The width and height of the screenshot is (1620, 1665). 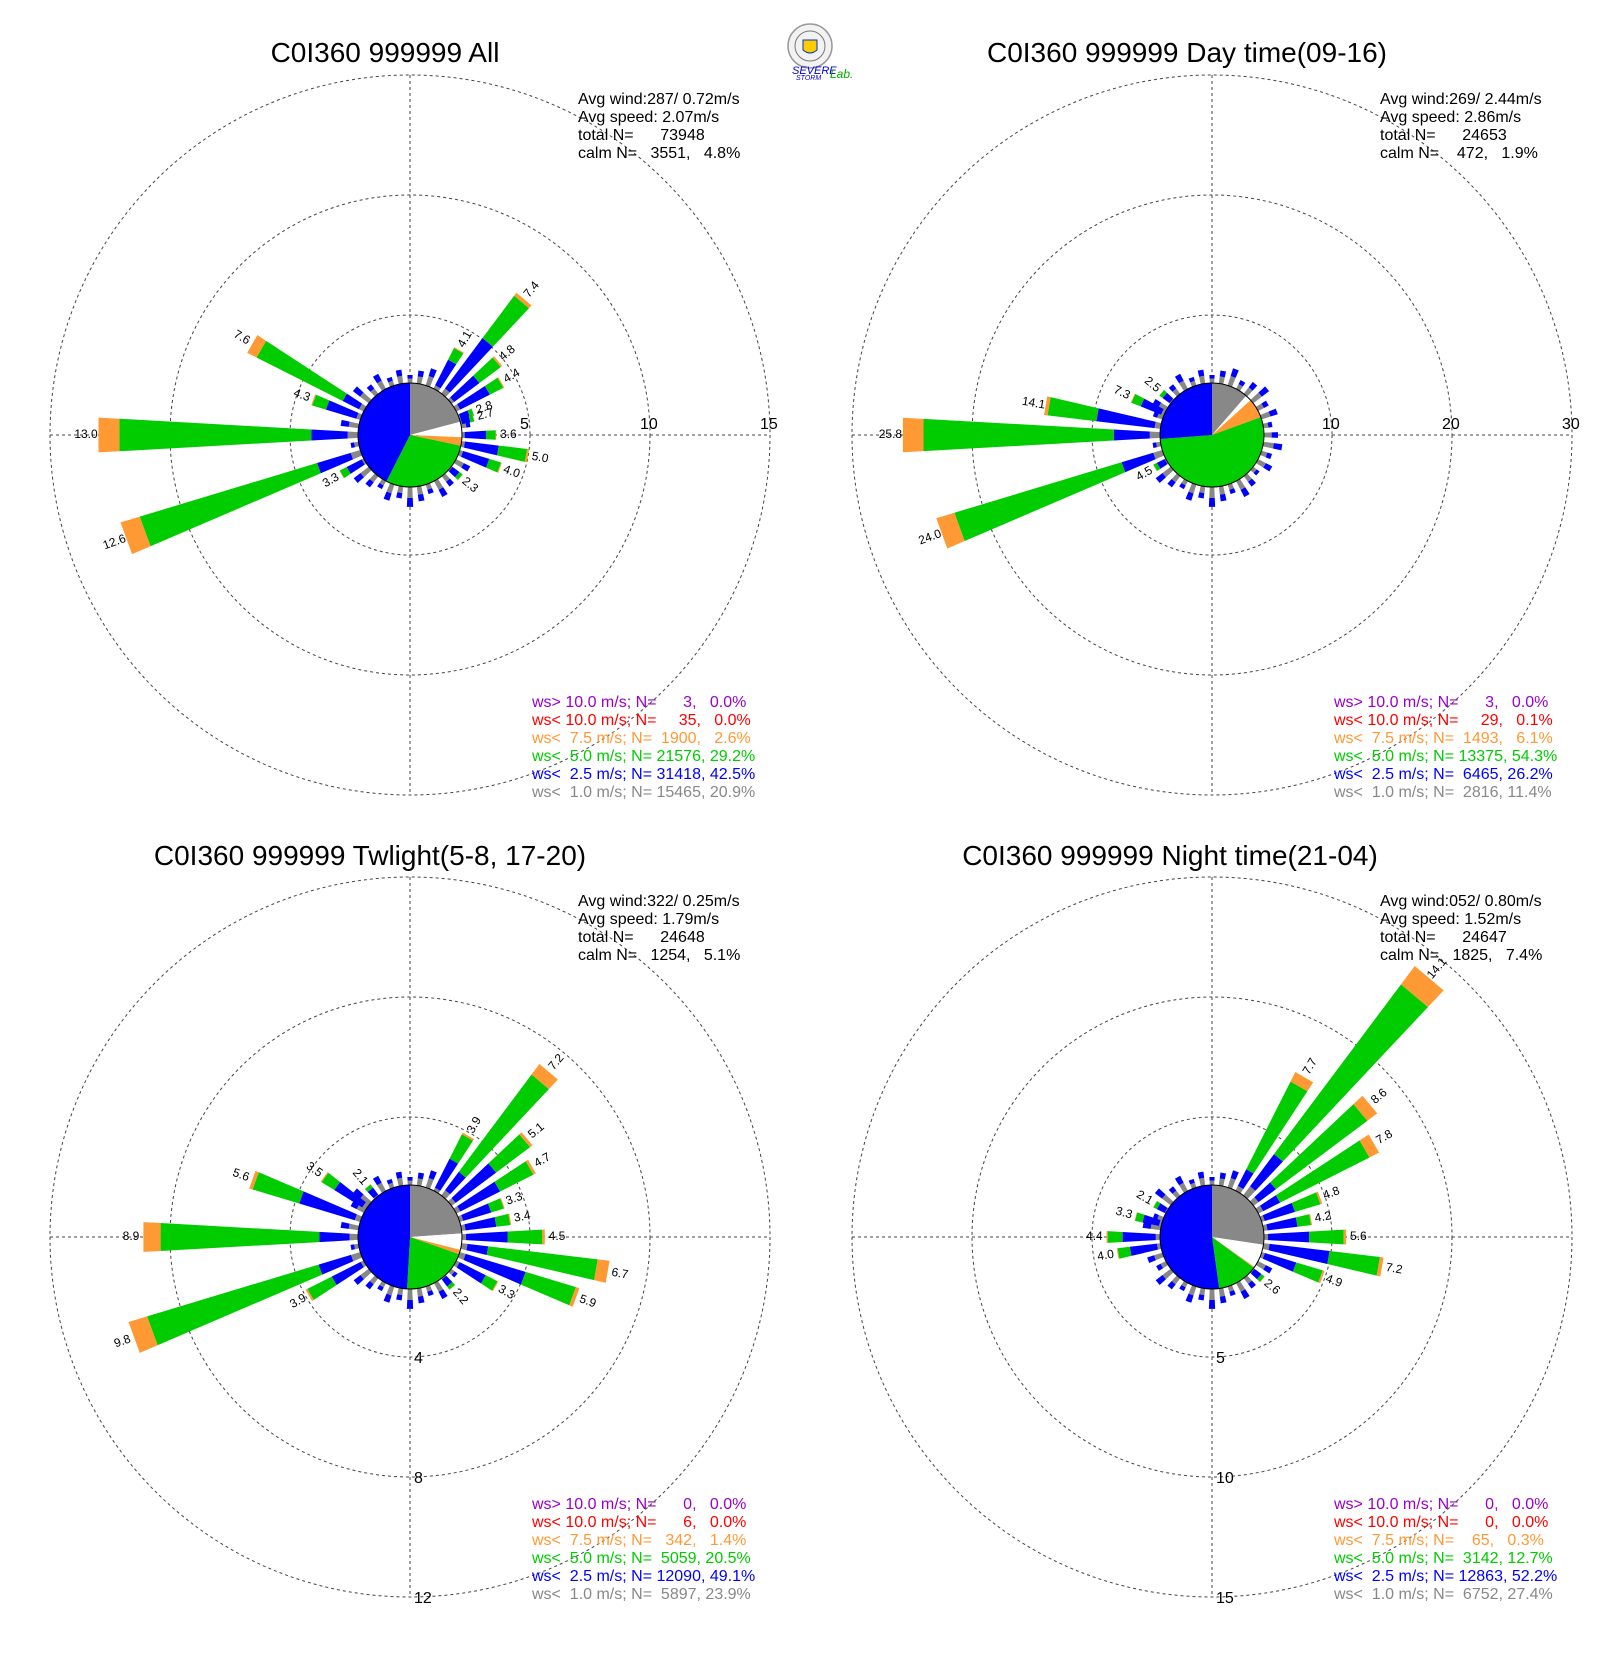 What do you see at coordinates (557, 1236) in the screenshot?
I see `bar-value-label: 4.5` at bounding box center [557, 1236].